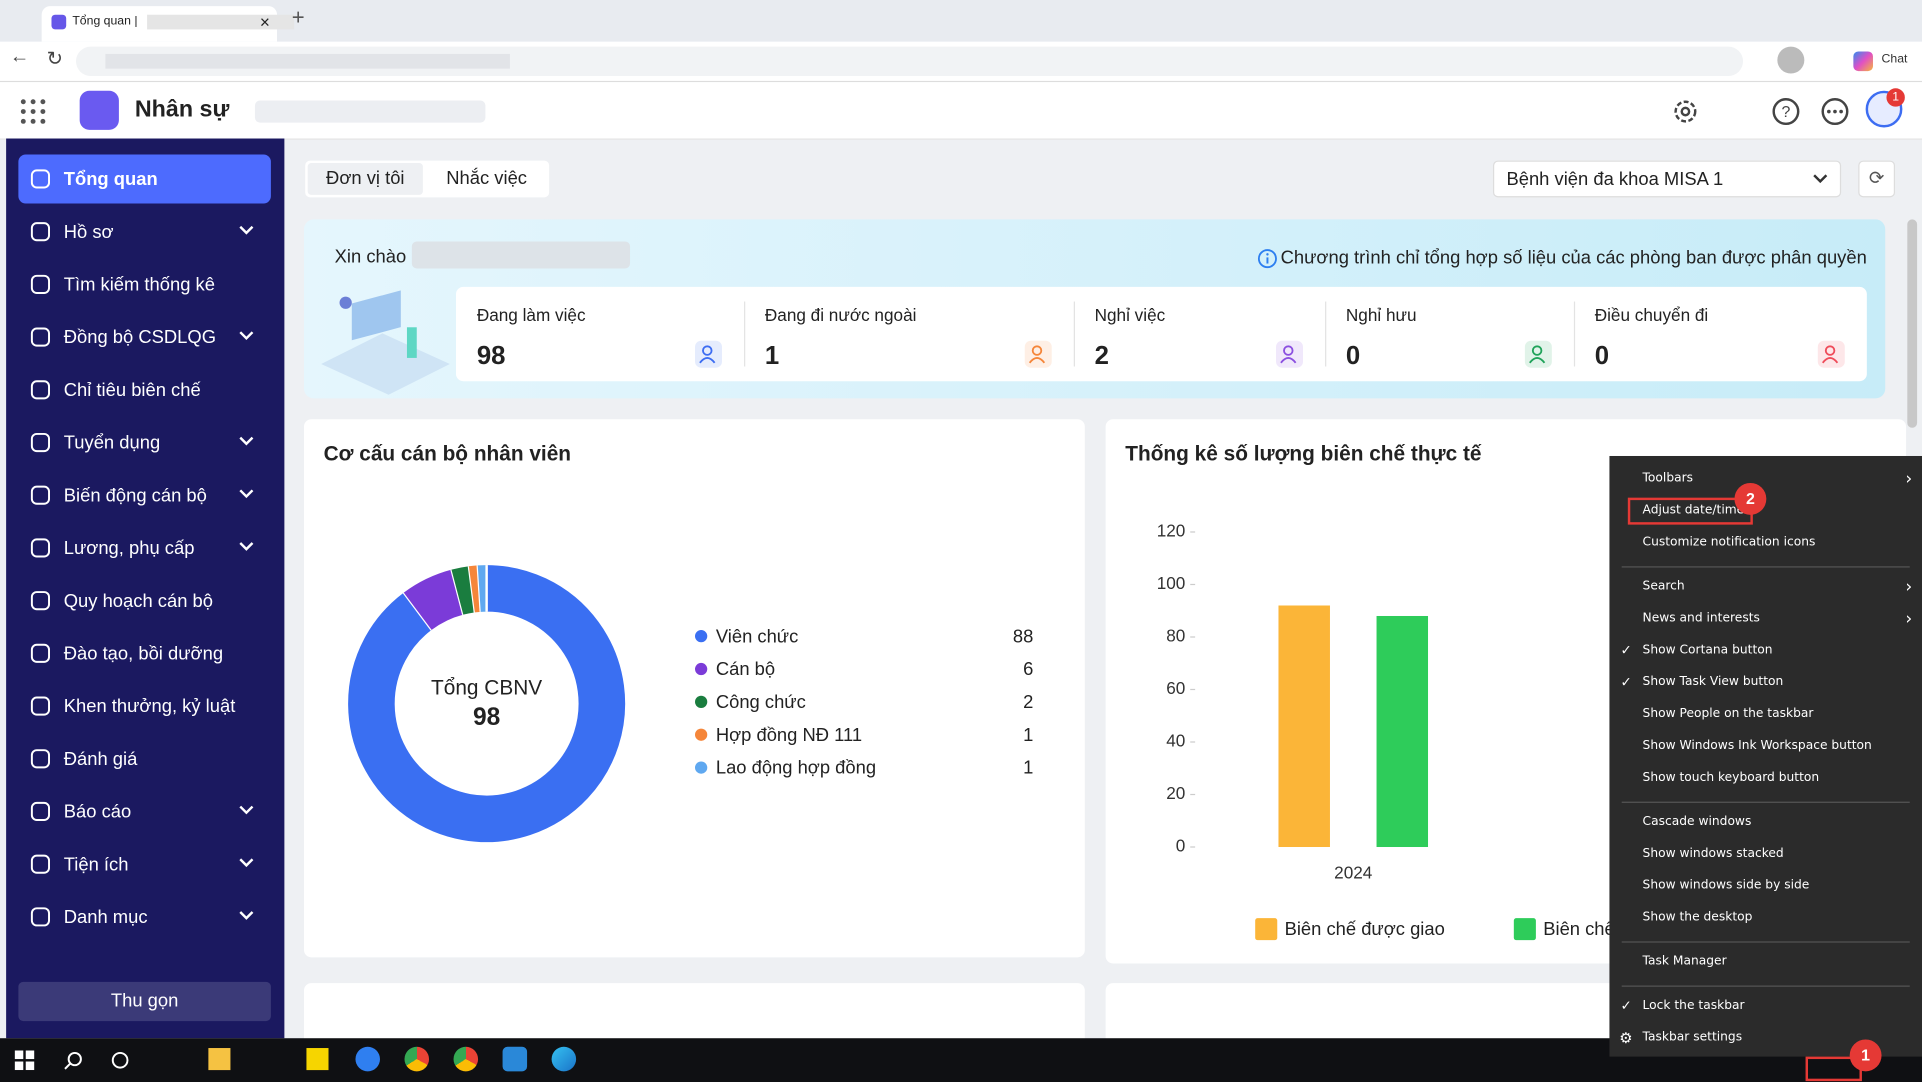  I want to click on chat-label: Chat, so click(1894, 59).